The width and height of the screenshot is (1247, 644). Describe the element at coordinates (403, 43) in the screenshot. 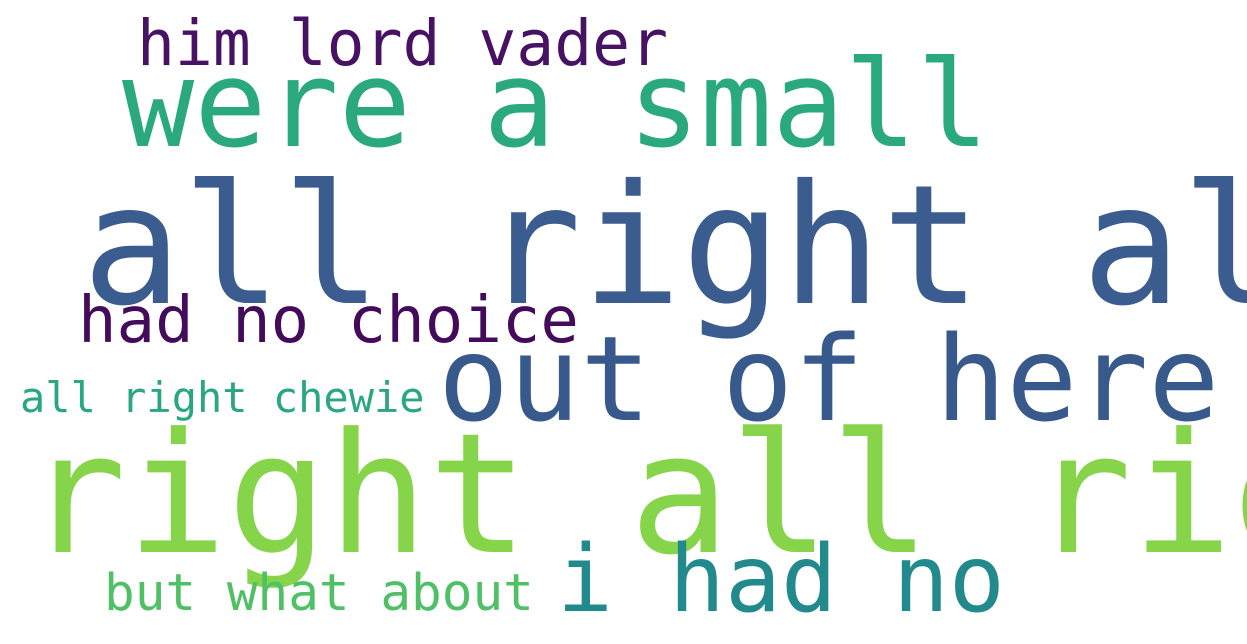

I see `word-him-lord-vader: him lord vader` at that location.